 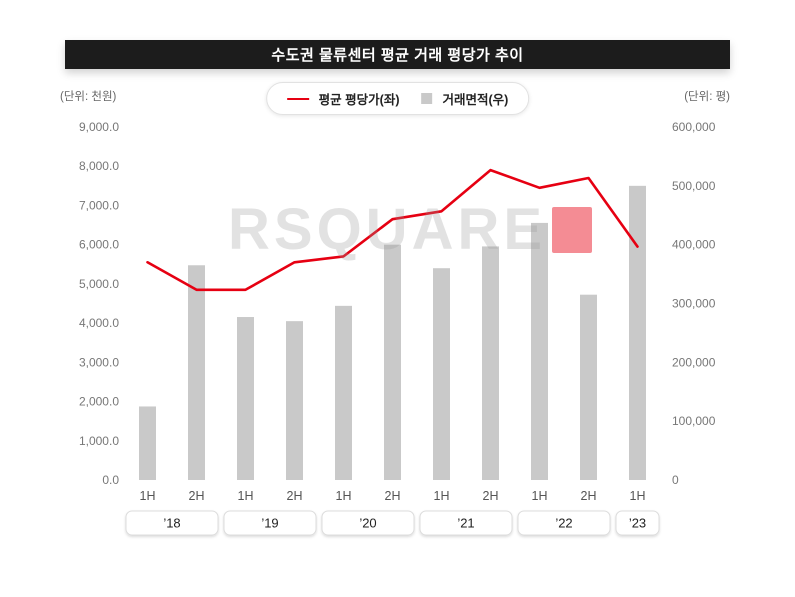 I want to click on year-group-label: ’19, so click(x=269, y=523).